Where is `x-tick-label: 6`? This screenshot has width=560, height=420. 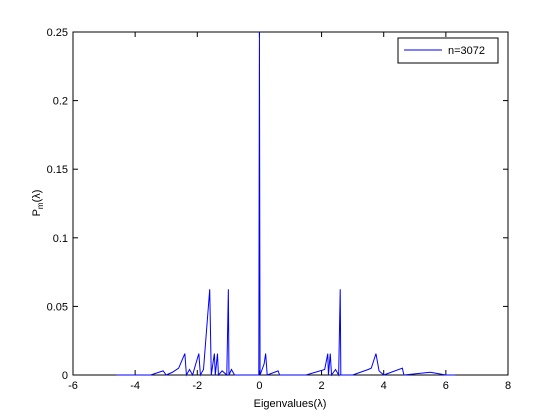 x-tick-label: 6 is located at coordinates (446, 386).